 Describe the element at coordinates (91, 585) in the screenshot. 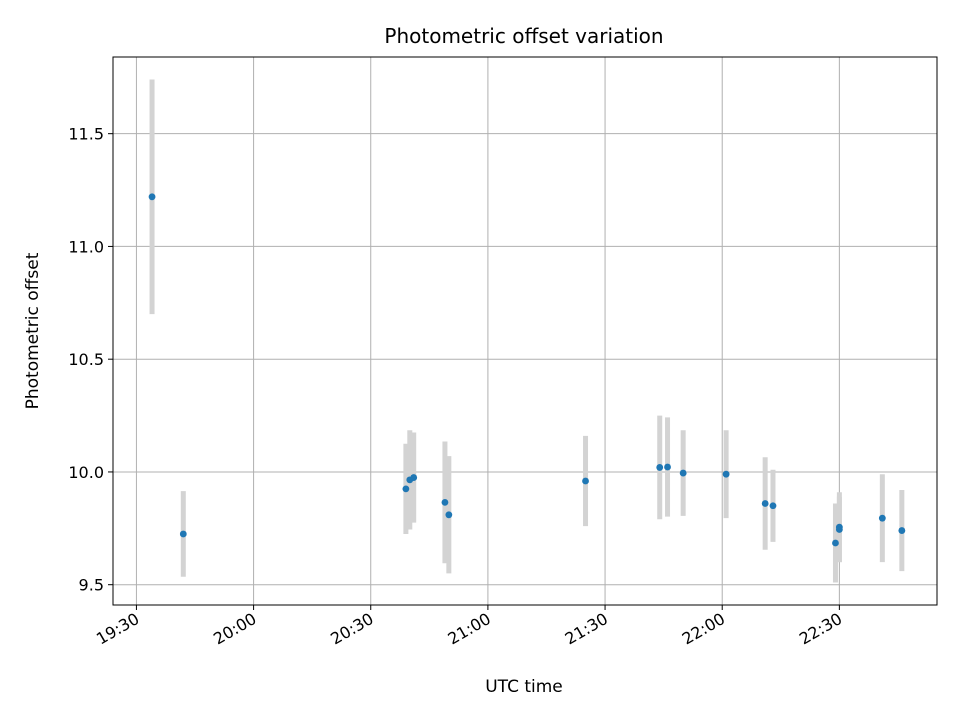

I see `y-tick-label: 9.5` at that location.